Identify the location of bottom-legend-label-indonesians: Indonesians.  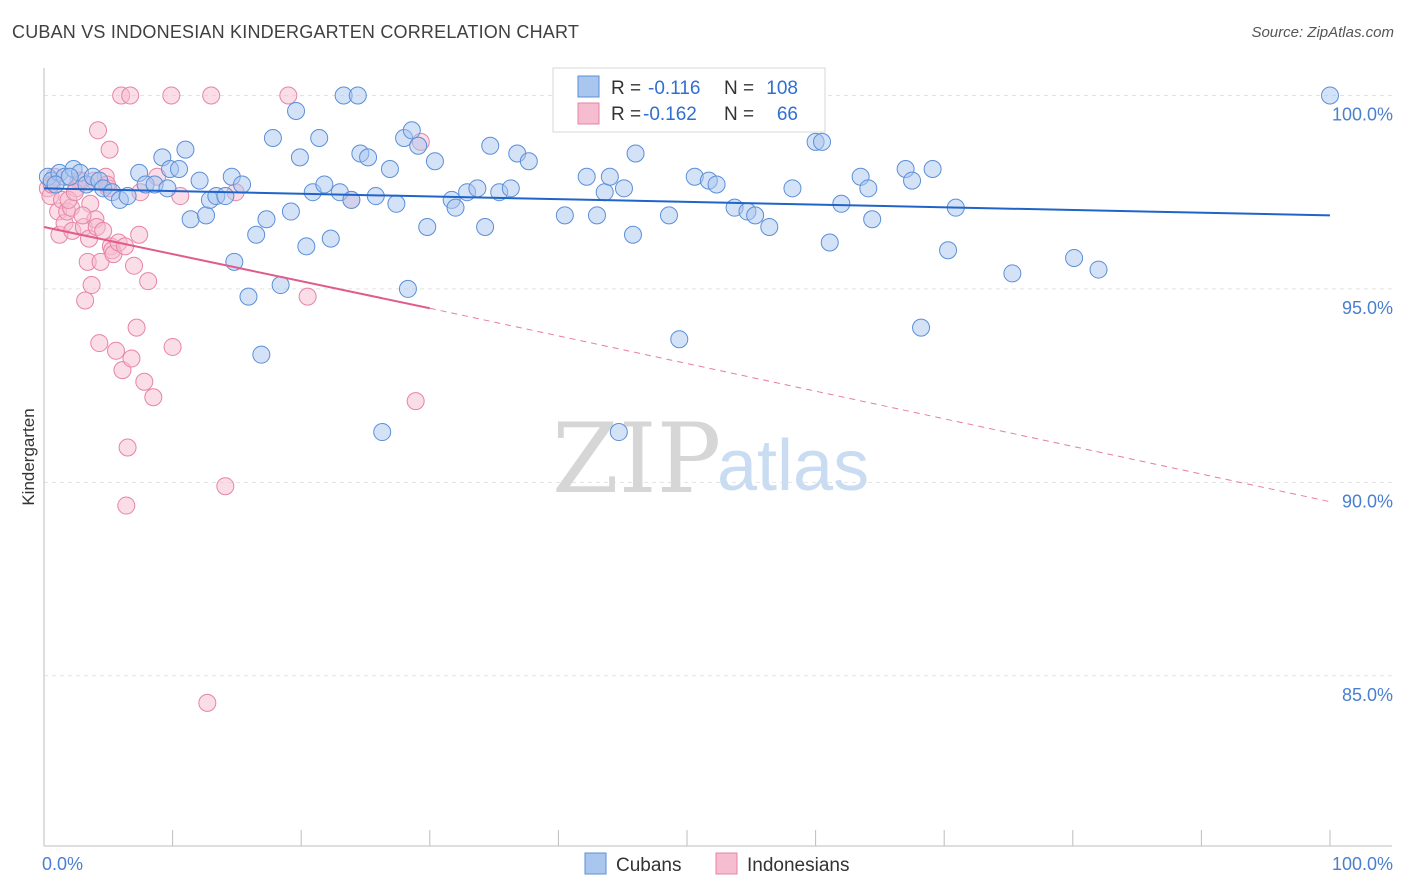
(798, 865).